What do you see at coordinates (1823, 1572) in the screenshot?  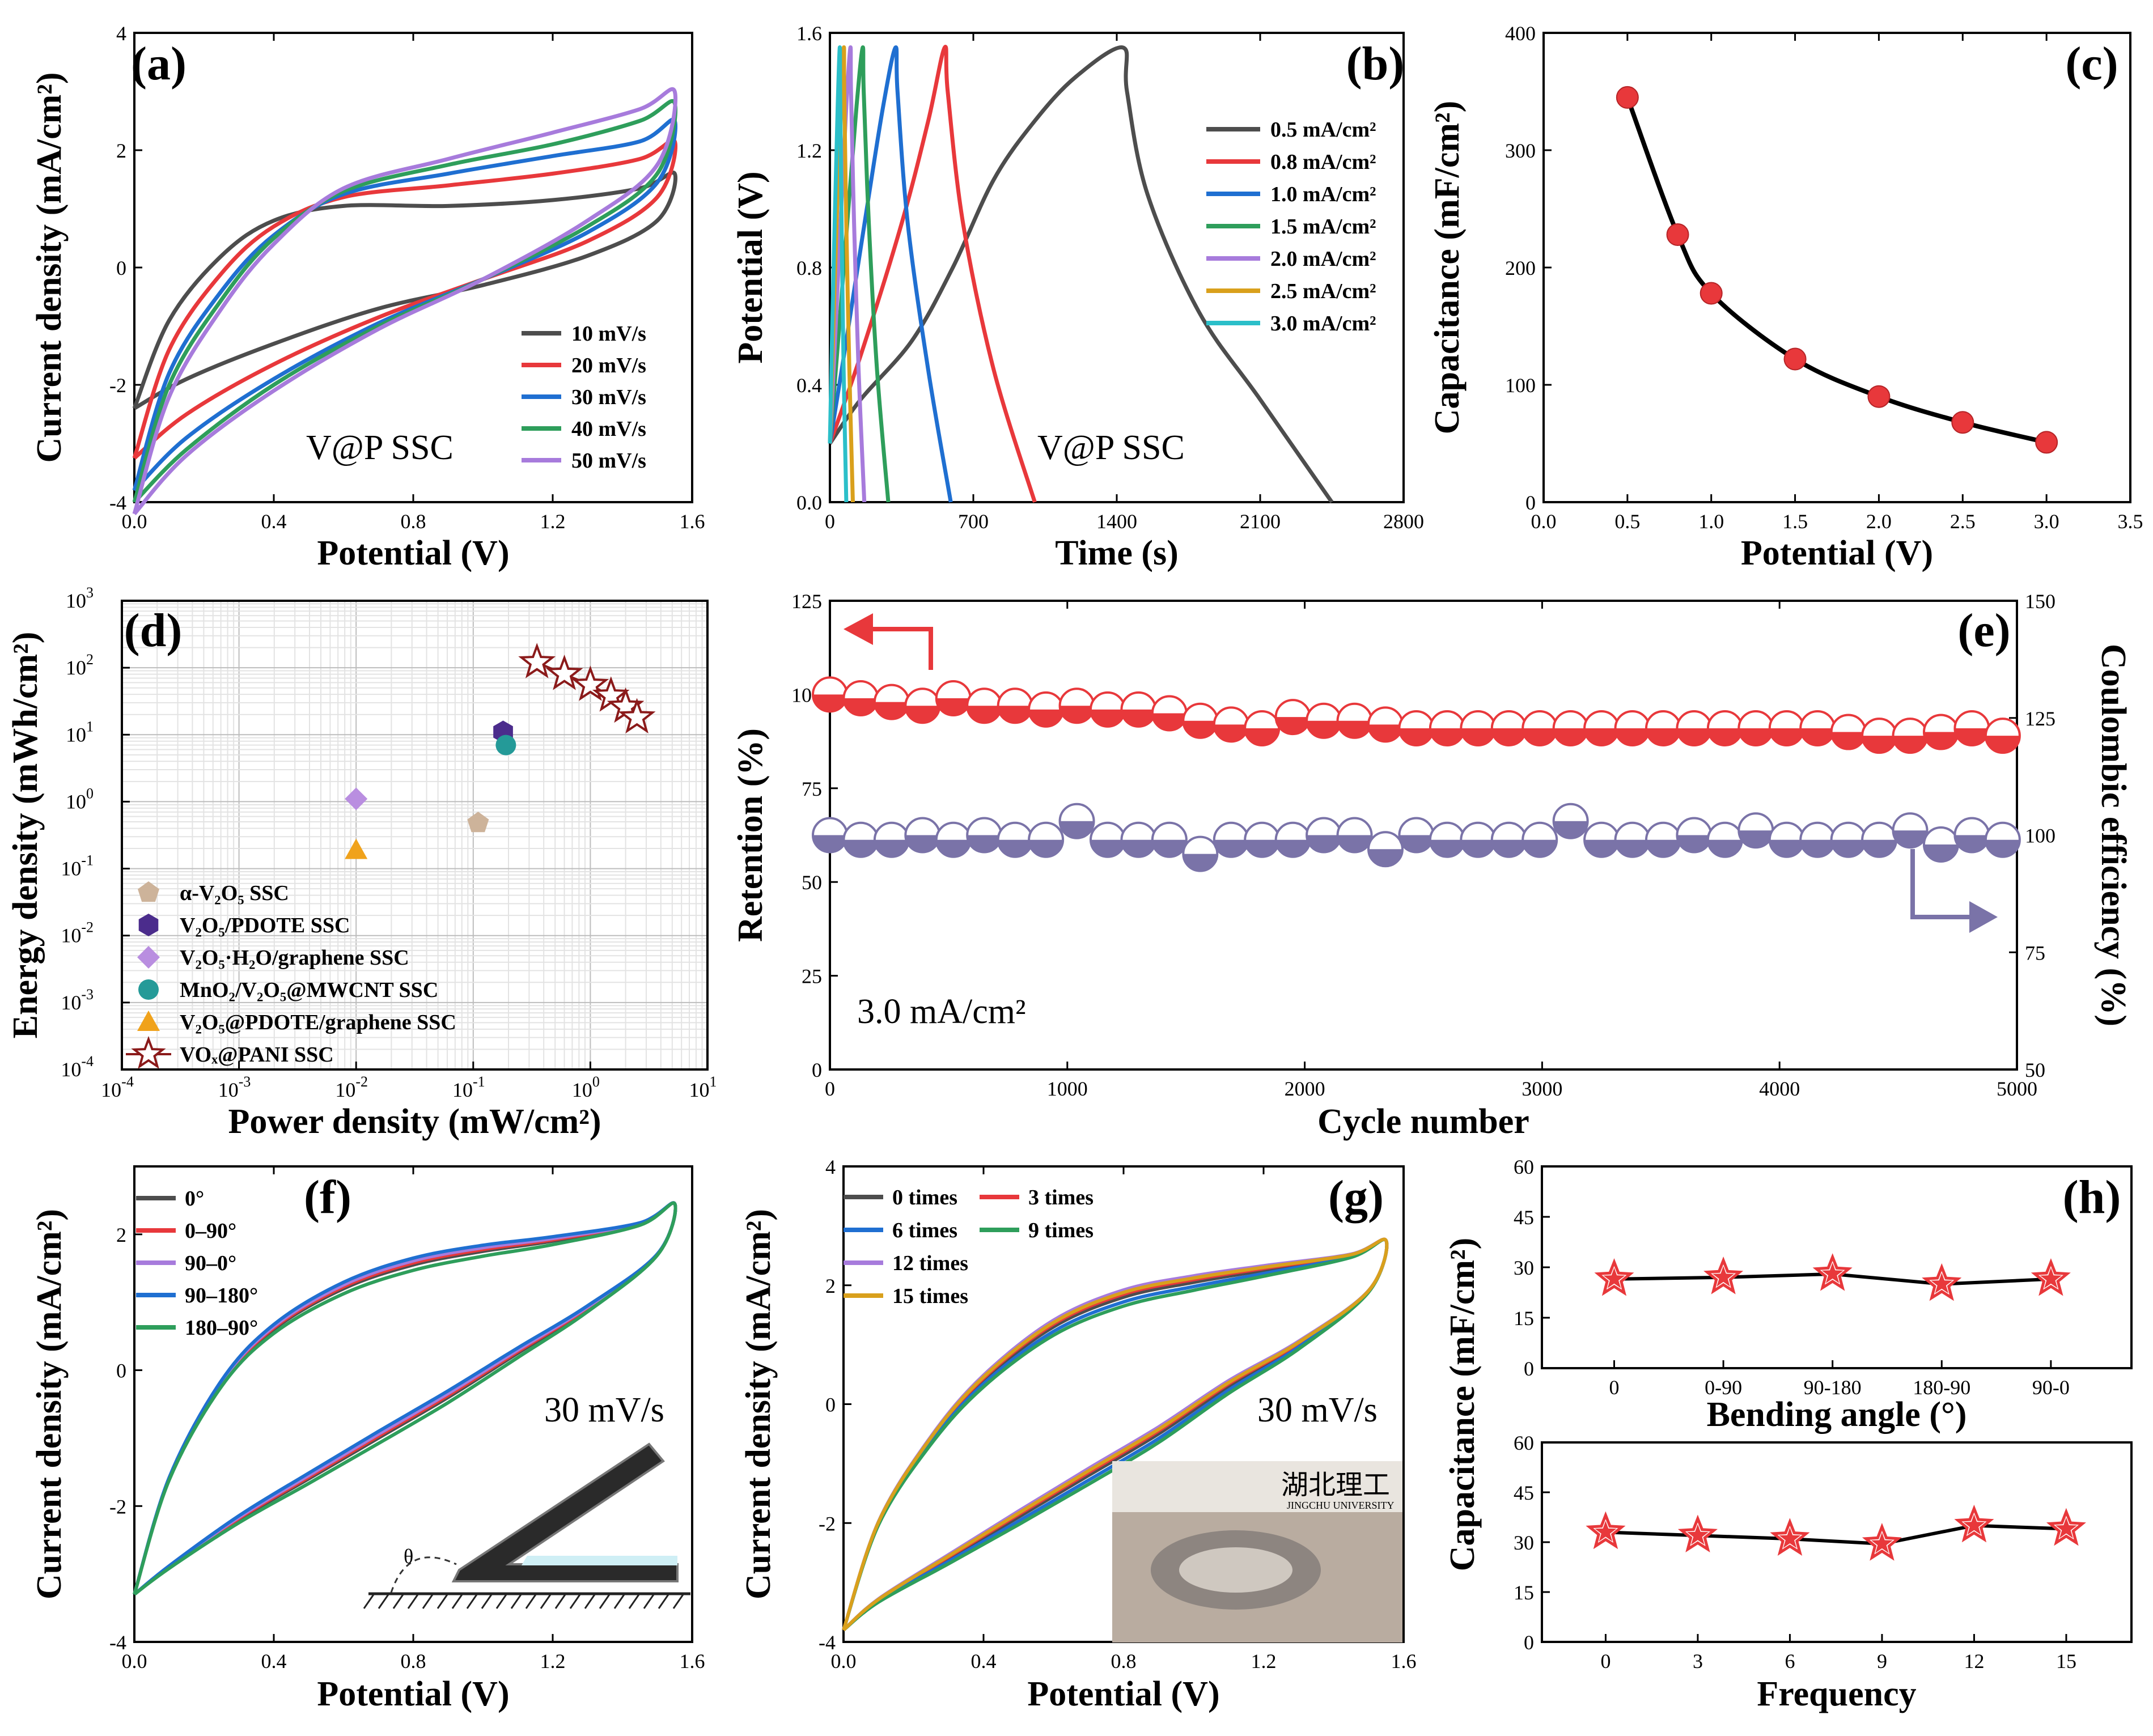 I see `panel-h2: 0 15 30 45 60 0 3 6 9 12 15 Frequency` at bounding box center [1823, 1572].